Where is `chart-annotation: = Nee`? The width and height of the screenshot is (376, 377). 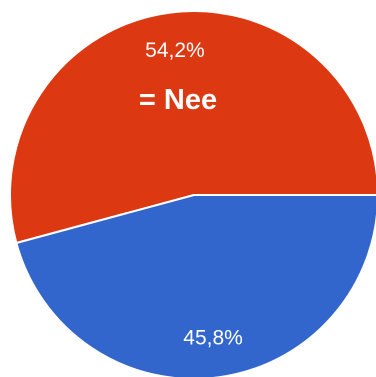 chart-annotation: = Nee is located at coordinates (178, 100).